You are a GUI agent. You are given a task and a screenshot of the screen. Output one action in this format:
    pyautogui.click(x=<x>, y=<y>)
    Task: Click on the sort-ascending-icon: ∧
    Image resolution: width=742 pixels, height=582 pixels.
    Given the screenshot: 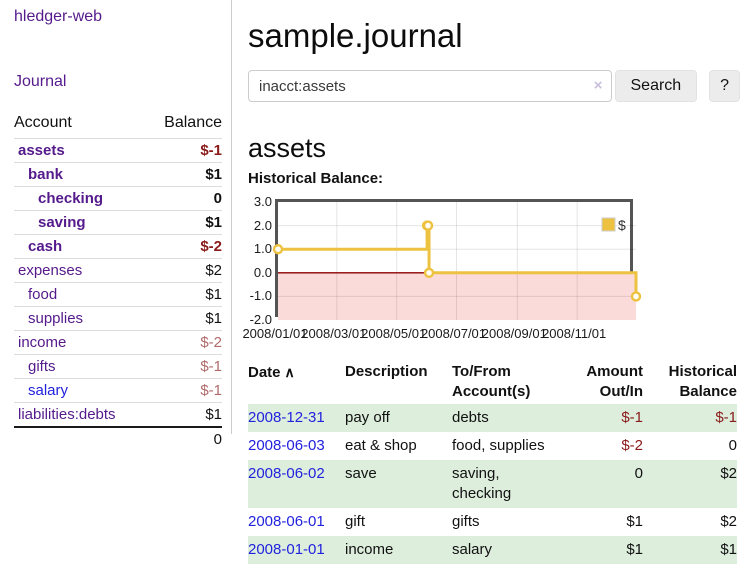 What is the action you would take?
    pyautogui.click(x=289, y=372)
    